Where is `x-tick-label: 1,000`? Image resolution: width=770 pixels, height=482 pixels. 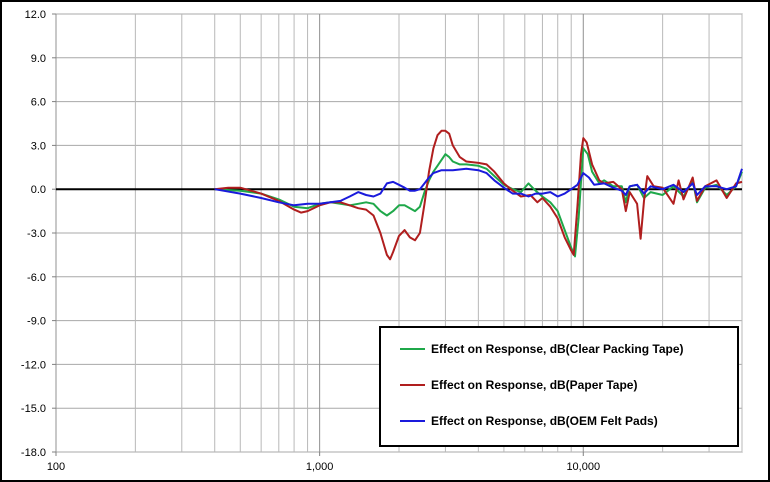 x-tick-label: 1,000 is located at coordinates (320, 467).